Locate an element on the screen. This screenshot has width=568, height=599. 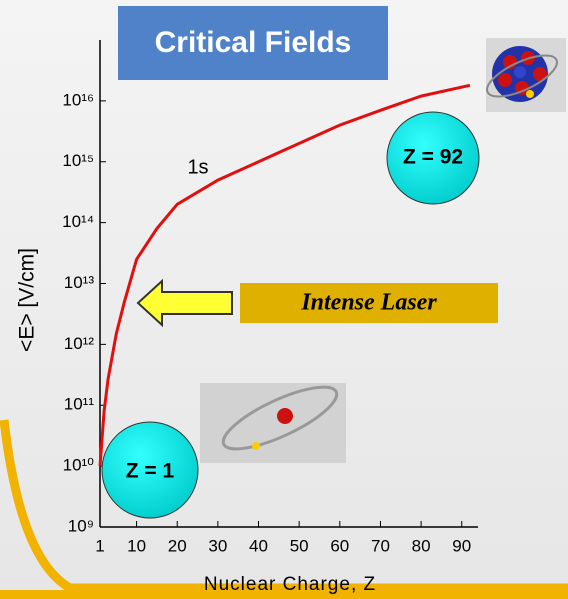
y-tick-label: 10¹⁰ is located at coordinates (79, 465).